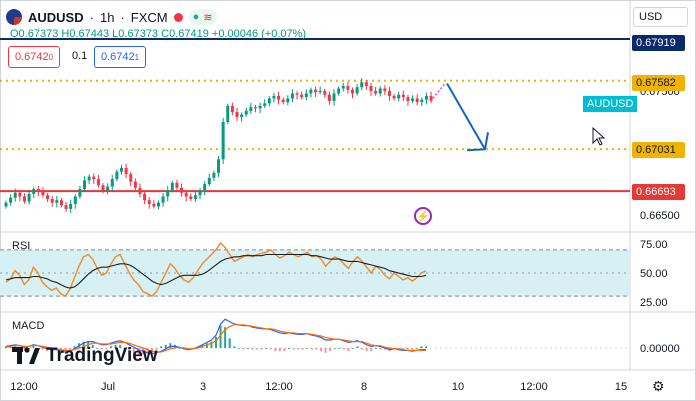 The image size is (696, 401). What do you see at coordinates (107, 17) in the screenshot?
I see `interval-label: 1h` at bounding box center [107, 17].